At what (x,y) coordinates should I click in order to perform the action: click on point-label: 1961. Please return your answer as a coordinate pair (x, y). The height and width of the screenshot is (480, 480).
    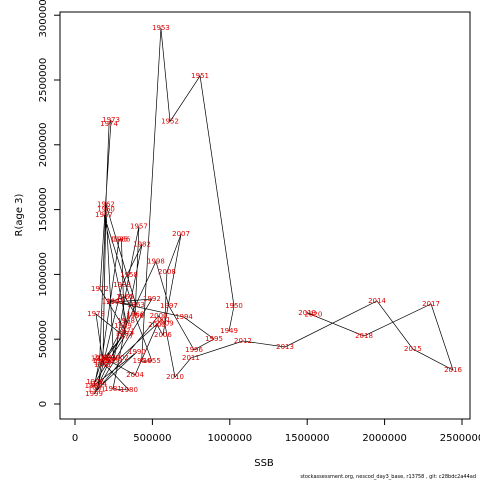
    Looking at the image, I should click on (103, 365).